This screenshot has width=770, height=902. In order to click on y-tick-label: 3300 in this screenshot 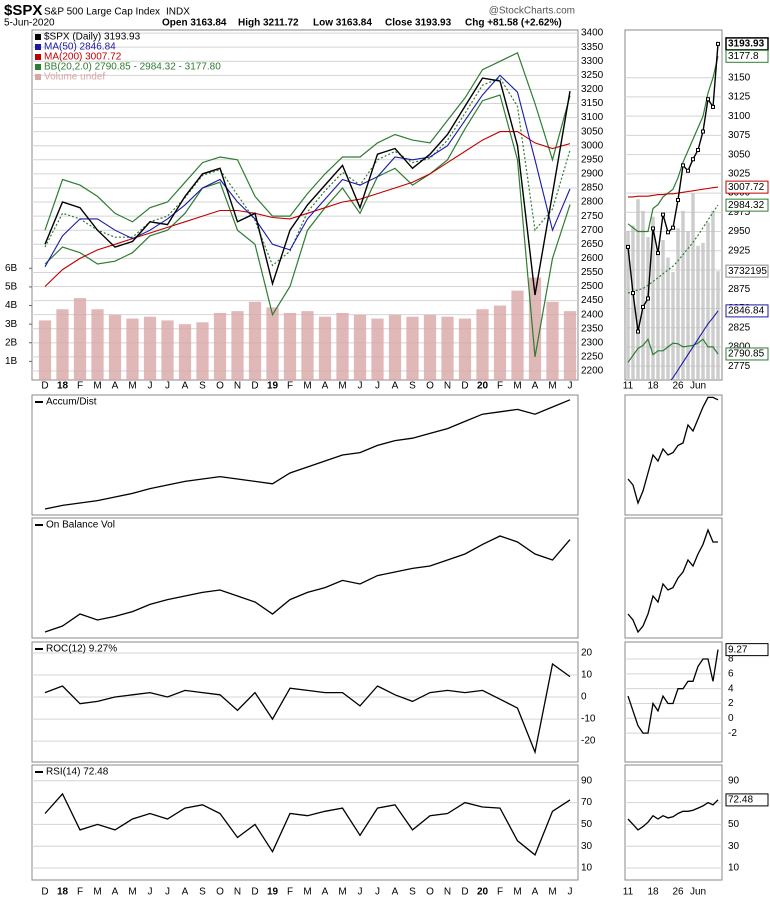, I will do `click(592, 61)`.